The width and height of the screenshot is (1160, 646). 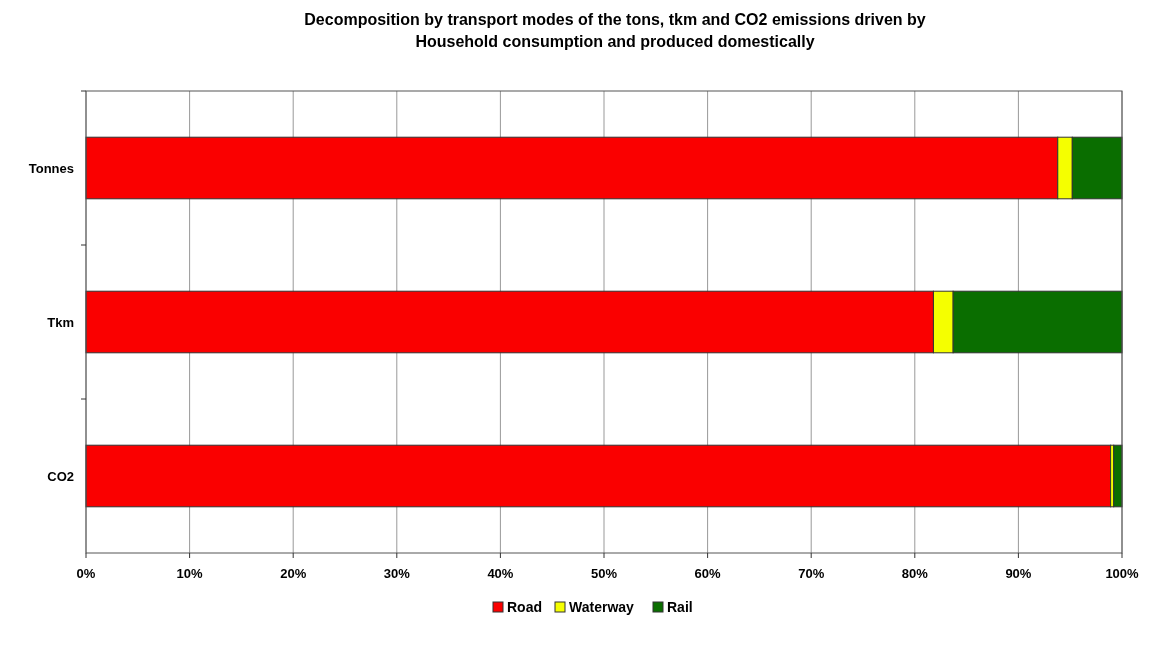 I want to click on chart-title: Decomposition by transport modes of the tons, tkm and CO2 emissions driven by Household consumption and produced domestically, so click(x=615, y=30).